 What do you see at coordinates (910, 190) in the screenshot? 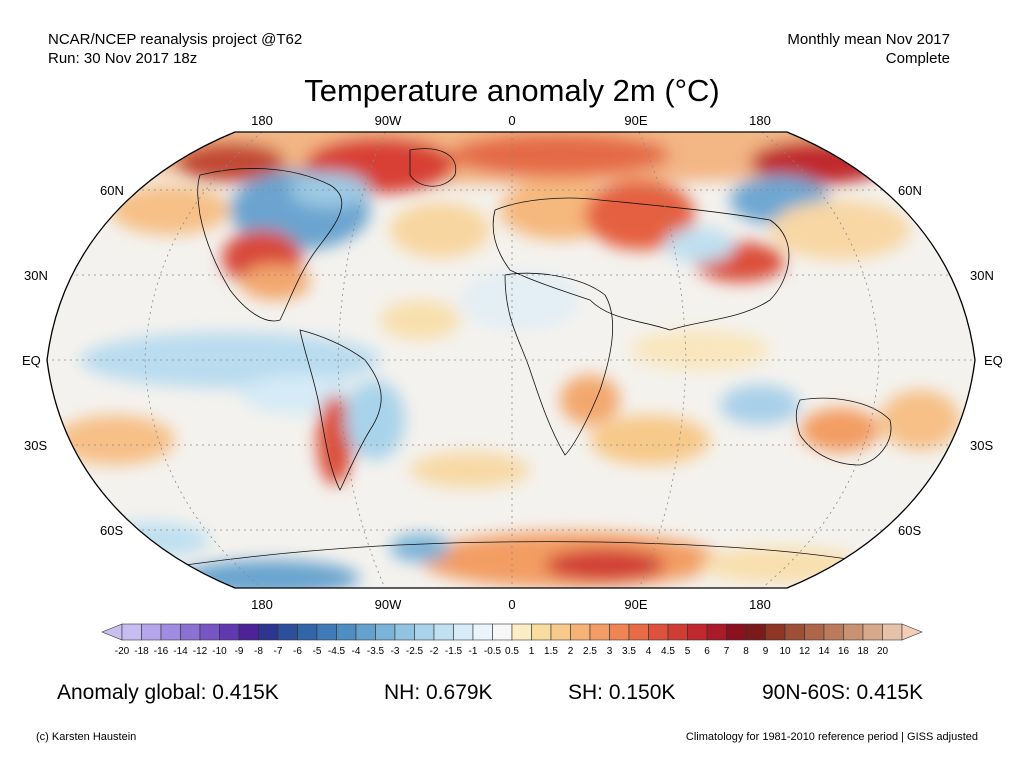
I see `lat-label-right: 60N` at bounding box center [910, 190].